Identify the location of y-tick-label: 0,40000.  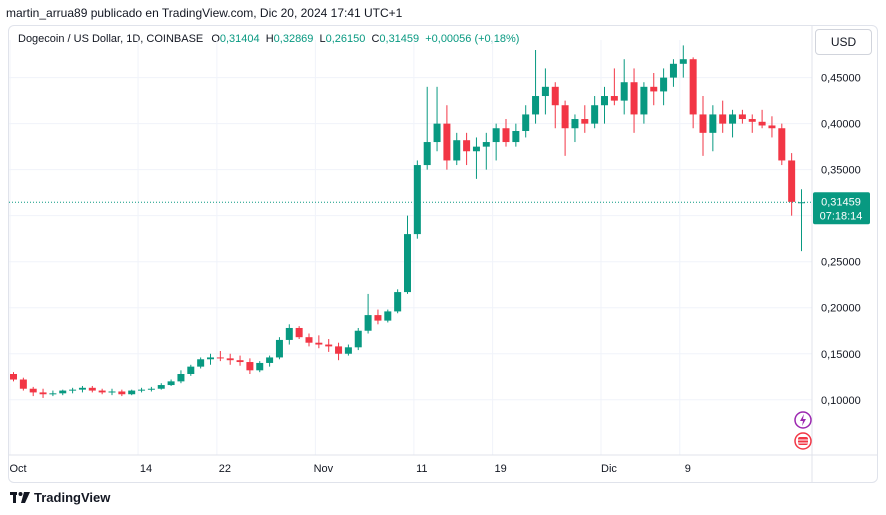
(841, 125).